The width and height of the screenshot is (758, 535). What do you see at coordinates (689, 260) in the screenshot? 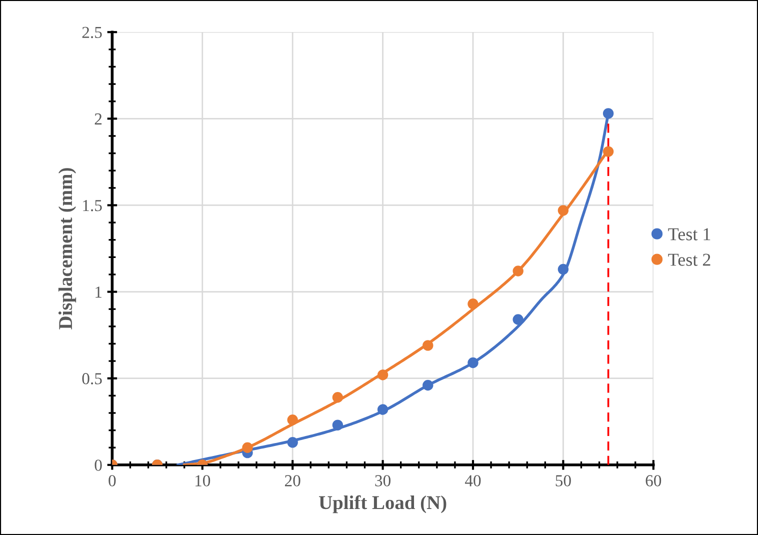
I see `legend-label: Test 2` at bounding box center [689, 260].